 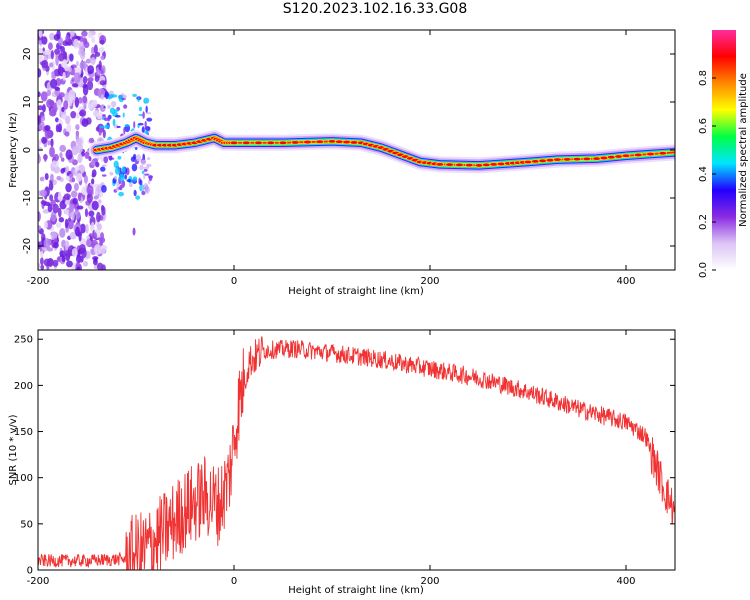 I want to click on spectrogram-x-axis-label: Height of straight line (km), so click(x=356, y=291).